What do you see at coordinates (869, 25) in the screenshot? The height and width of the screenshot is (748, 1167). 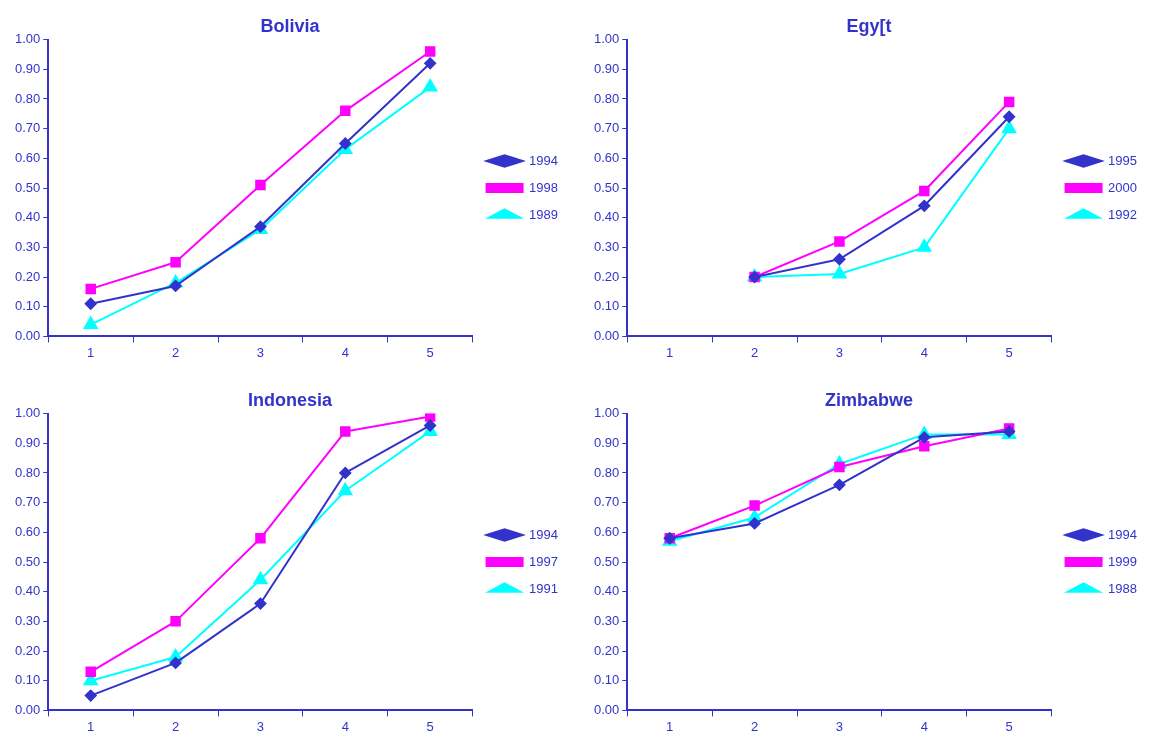 I see `chart-title: Egy[t` at bounding box center [869, 25].